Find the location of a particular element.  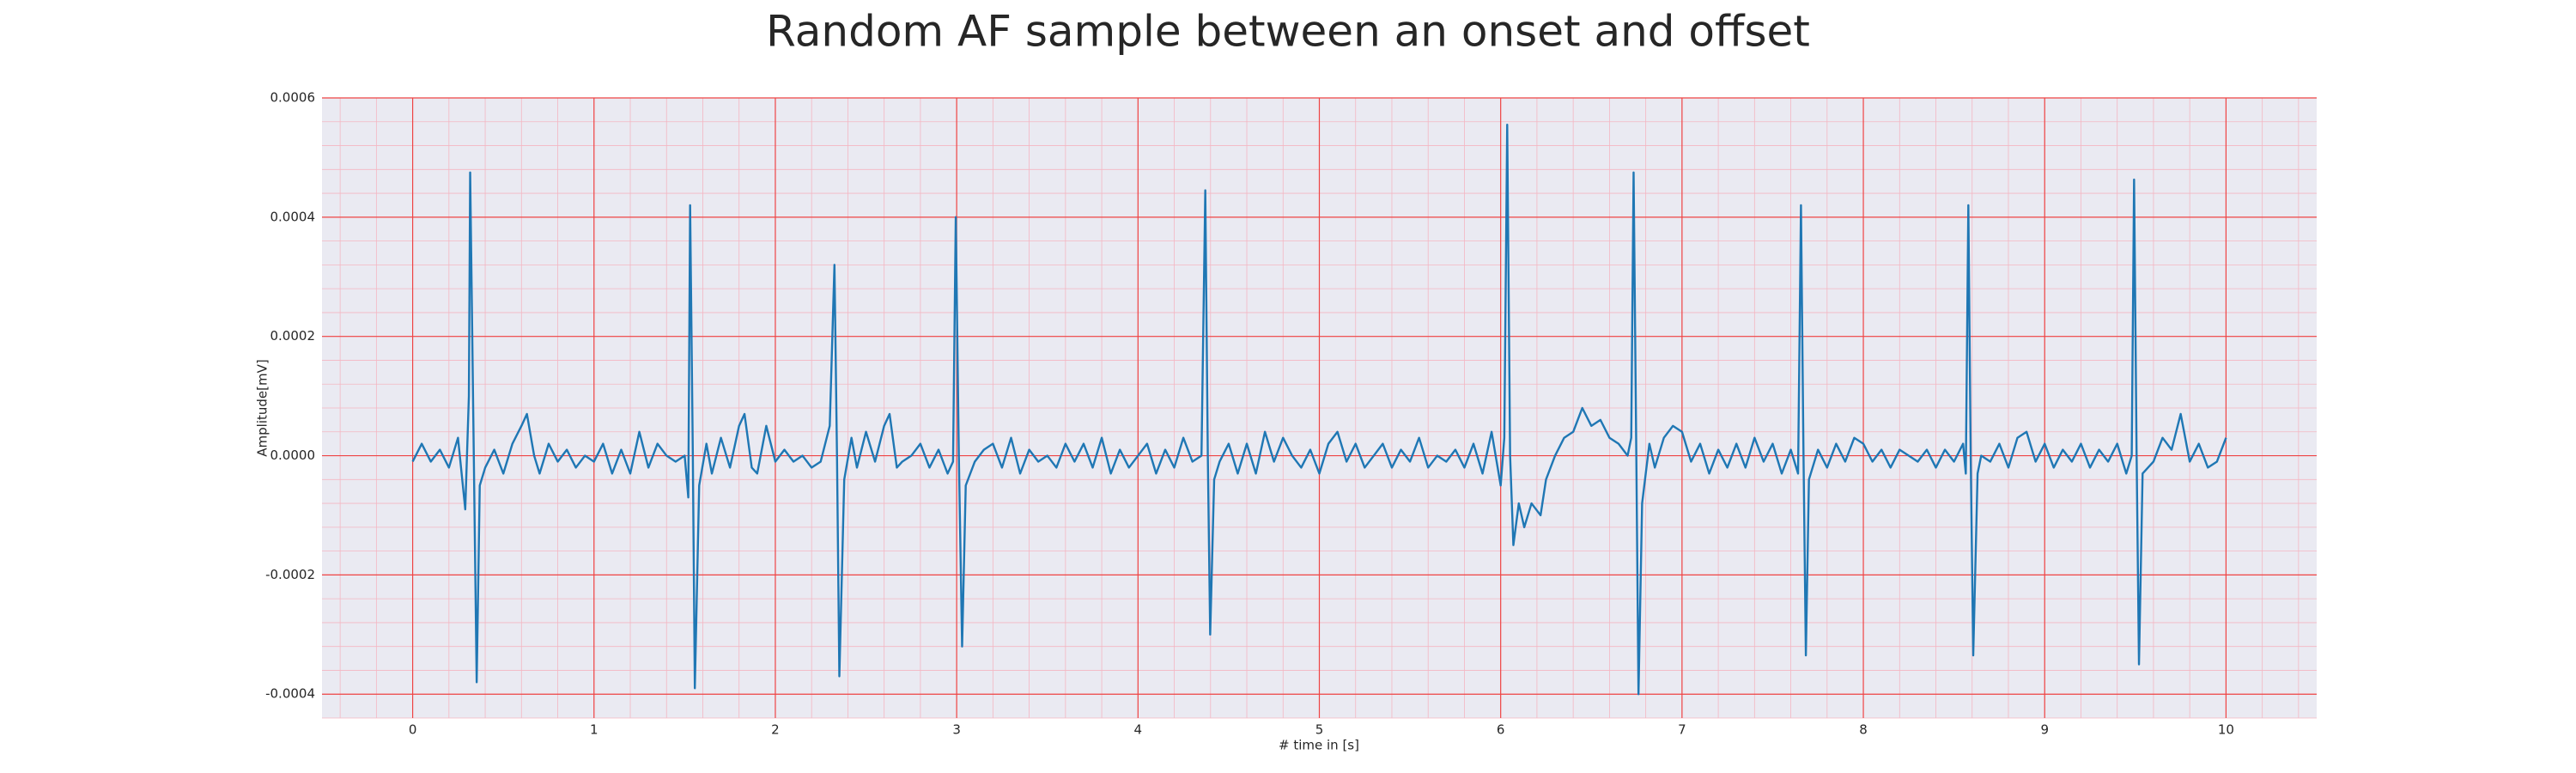

x-tick-label: 0 is located at coordinates (413, 730).